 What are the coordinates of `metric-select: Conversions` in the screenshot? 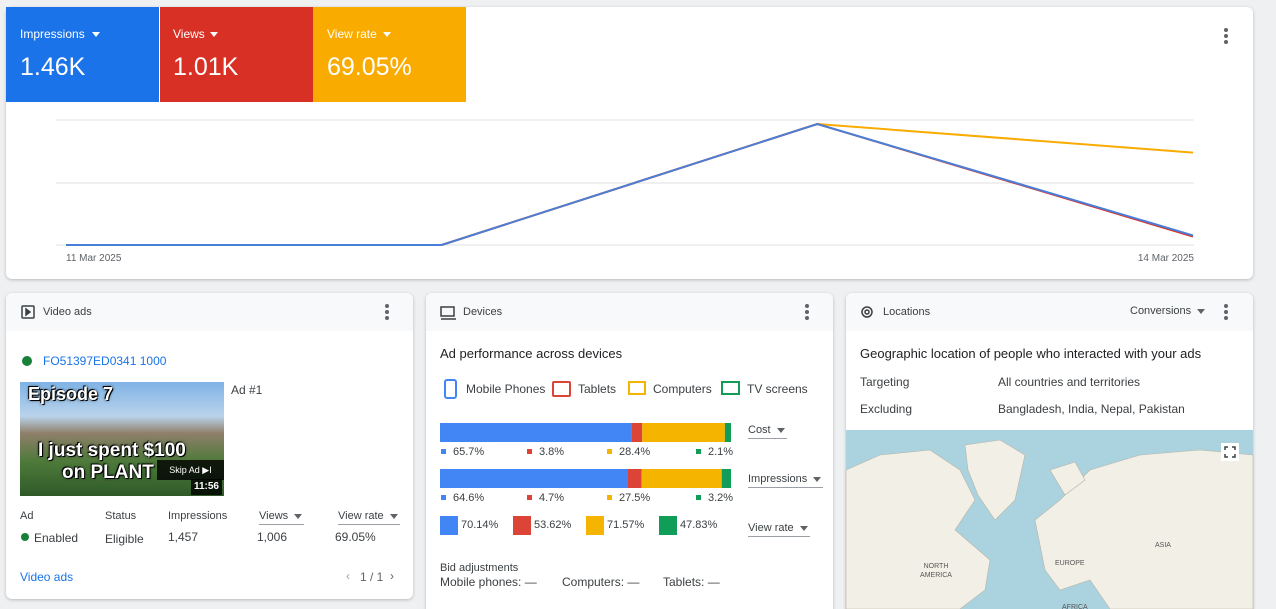 It's located at (1168, 311).